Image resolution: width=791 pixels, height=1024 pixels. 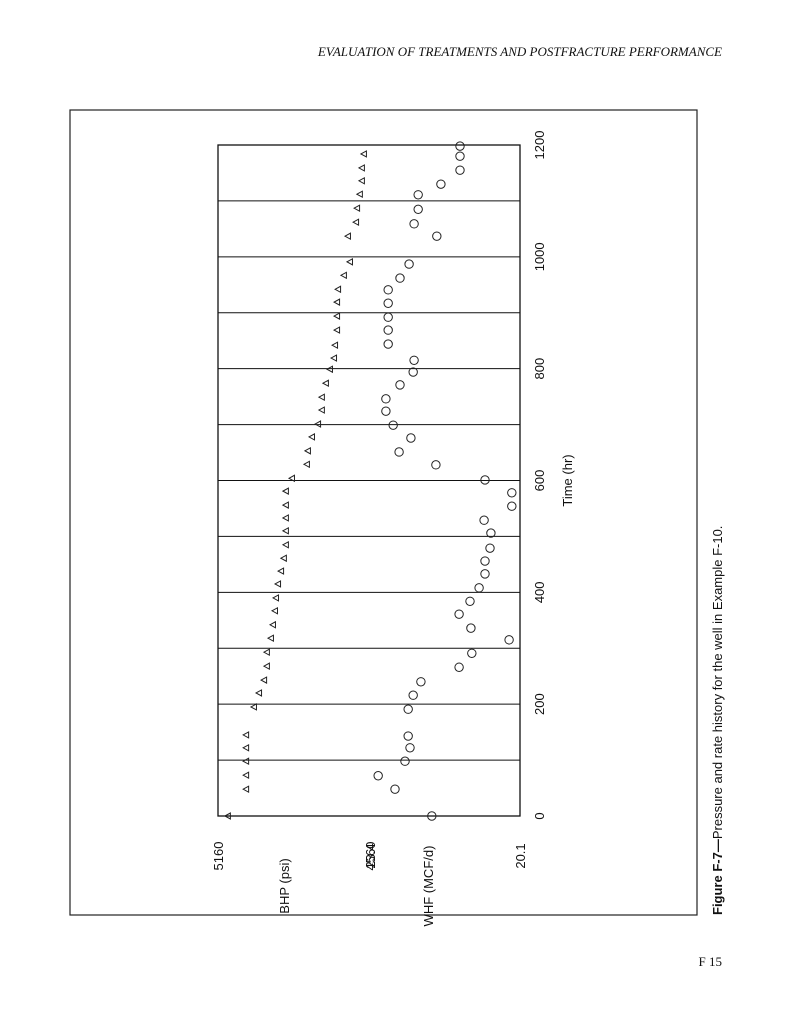 I want to click on x-tick-label: 1000, so click(x=539, y=256).